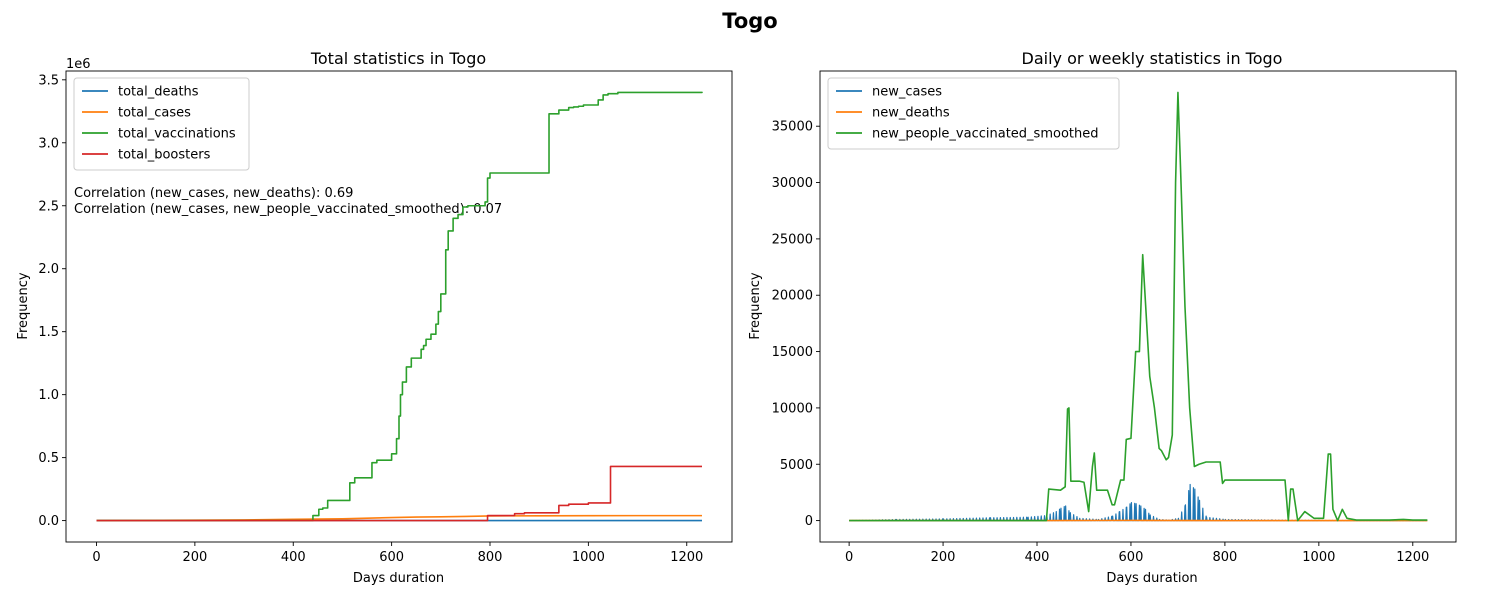 The width and height of the screenshot is (1500, 600). What do you see at coordinates (792, 127) in the screenshot?
I see `y-tick-label: 35000` at bounding box center [792, 127].